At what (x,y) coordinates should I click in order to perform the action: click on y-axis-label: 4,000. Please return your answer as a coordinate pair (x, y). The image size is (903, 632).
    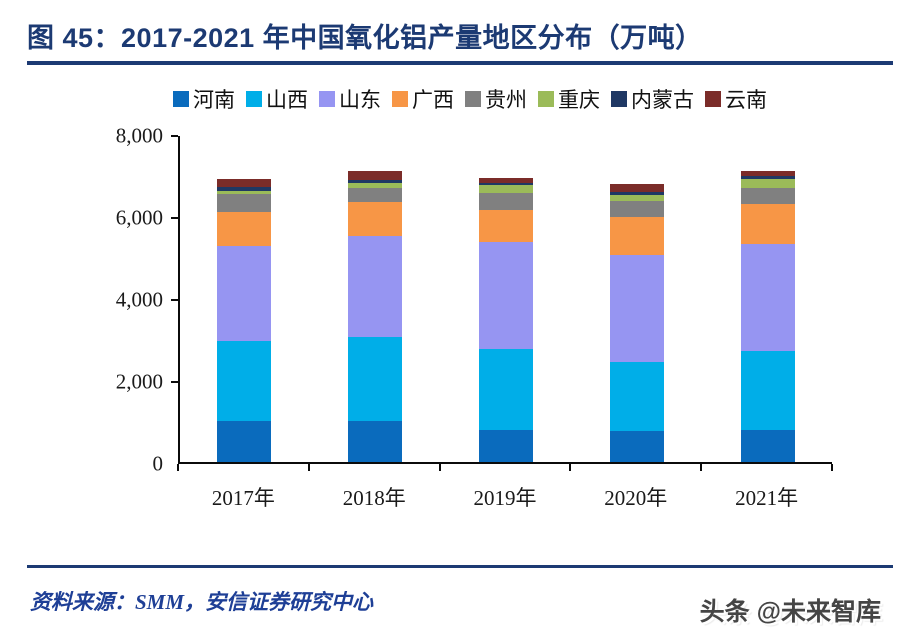
    Looking at the image, I should click on (139, 299).